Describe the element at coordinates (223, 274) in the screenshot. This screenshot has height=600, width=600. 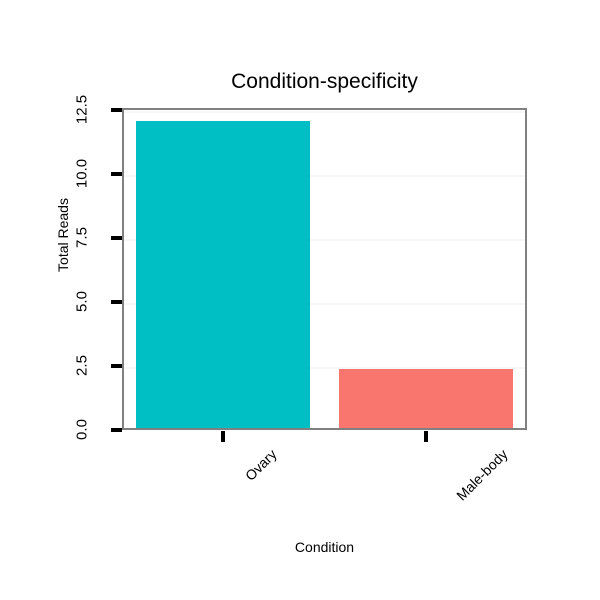
I see `bar-ovary` at that location.